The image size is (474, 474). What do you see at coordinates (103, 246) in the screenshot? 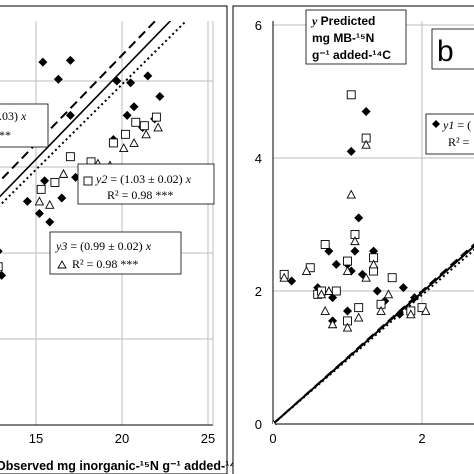
I see `annotation-y3-eq: y3 = (0.99 ± 0.02) x` at bounding box center [103, 246].